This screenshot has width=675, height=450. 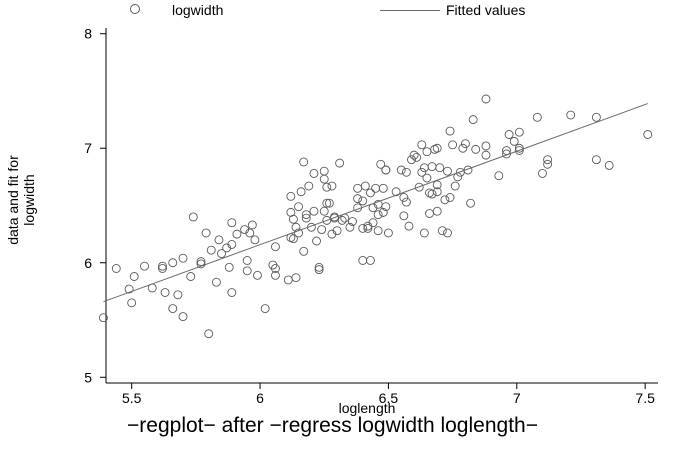 I want to click on legend-label-fitted-values: Fitted values, so click(x=486, y=10).